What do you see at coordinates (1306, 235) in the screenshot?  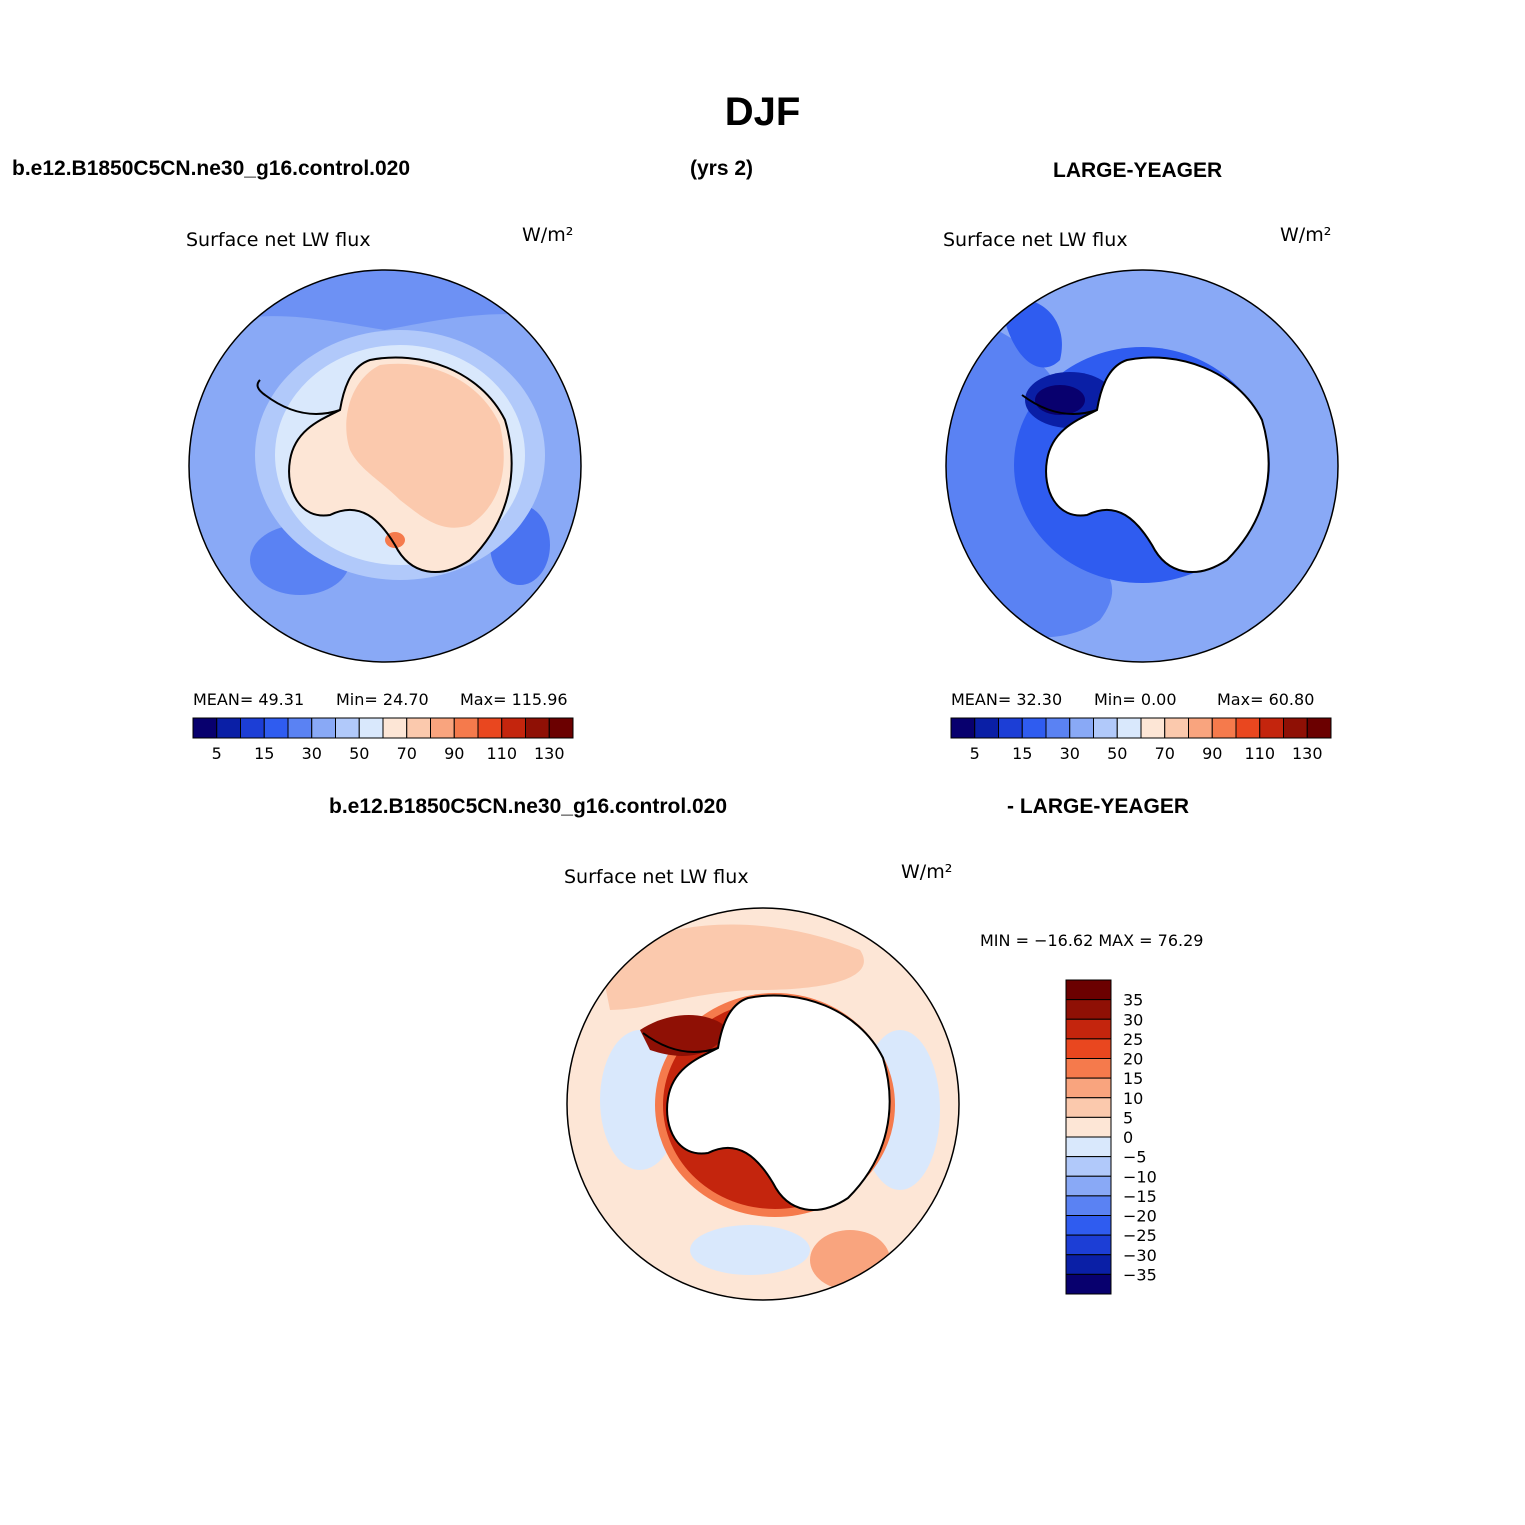 I see `panel2-units: W/m²` at bounding box center [1306, 235].